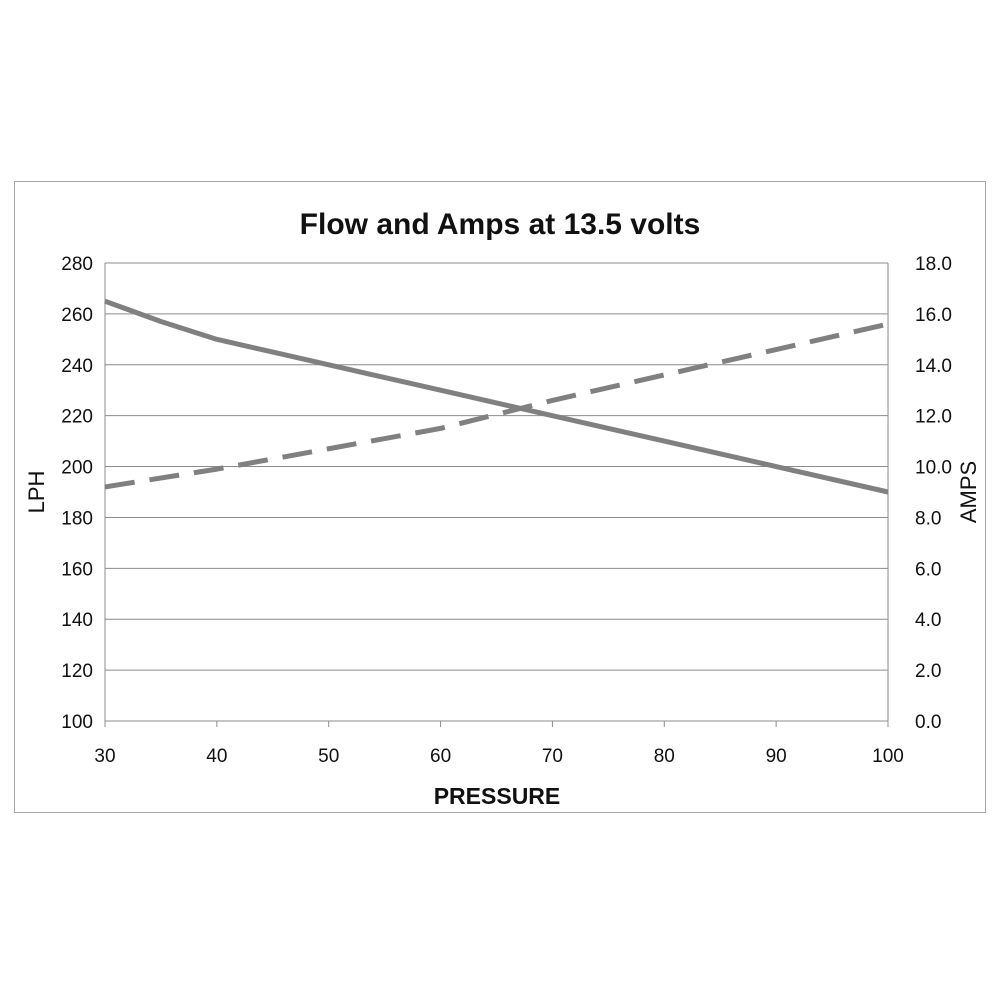 This screenshot has height=1000, width=1000. I want to click on y2-tick-label: 8.0, so click(928, 518).